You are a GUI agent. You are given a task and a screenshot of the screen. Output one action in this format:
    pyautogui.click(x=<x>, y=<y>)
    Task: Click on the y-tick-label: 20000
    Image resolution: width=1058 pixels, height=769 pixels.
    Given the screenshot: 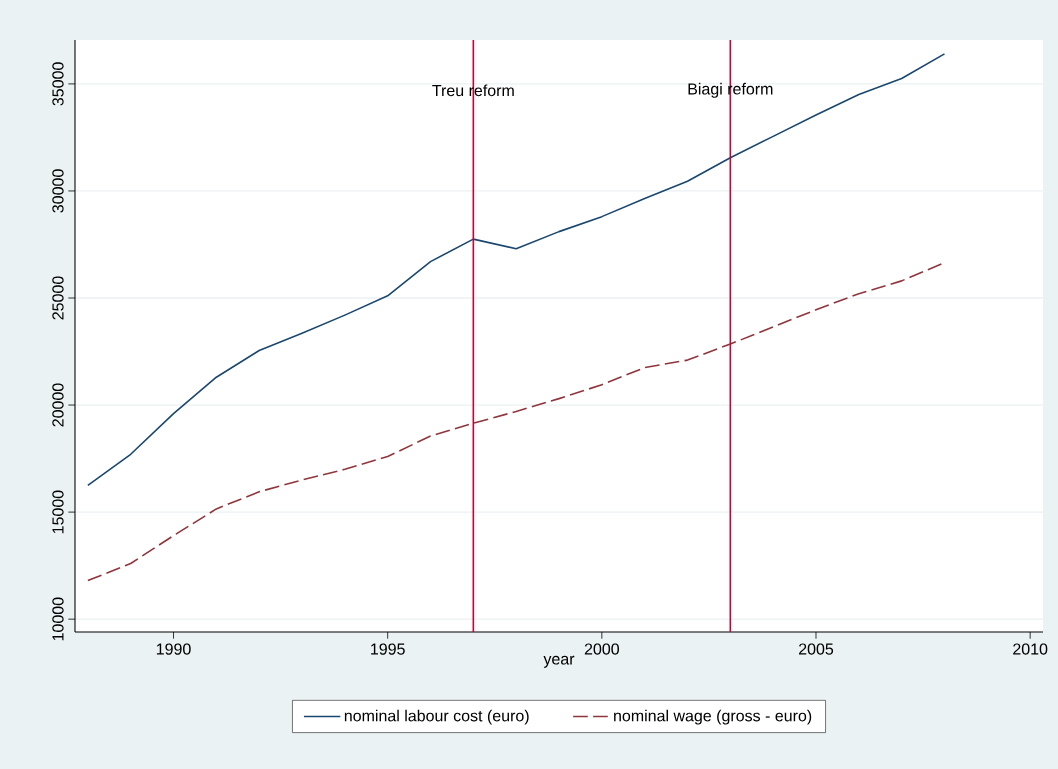 What is the action you would take?
    pyautogui.click(x=58, y=405)
    